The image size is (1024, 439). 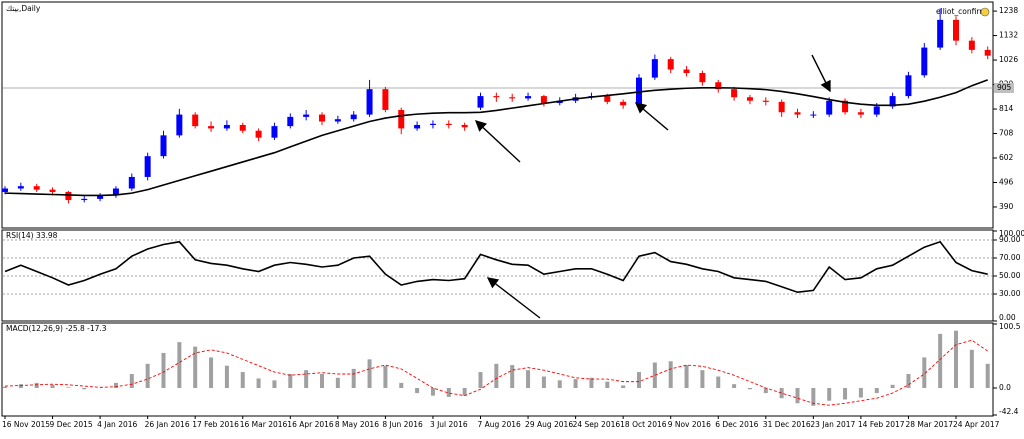 What do you see at coordinates (117, 424) in the screenshot?
I see `x-tick-label: 4 Jan 2016` at bounding box center [117, 424].